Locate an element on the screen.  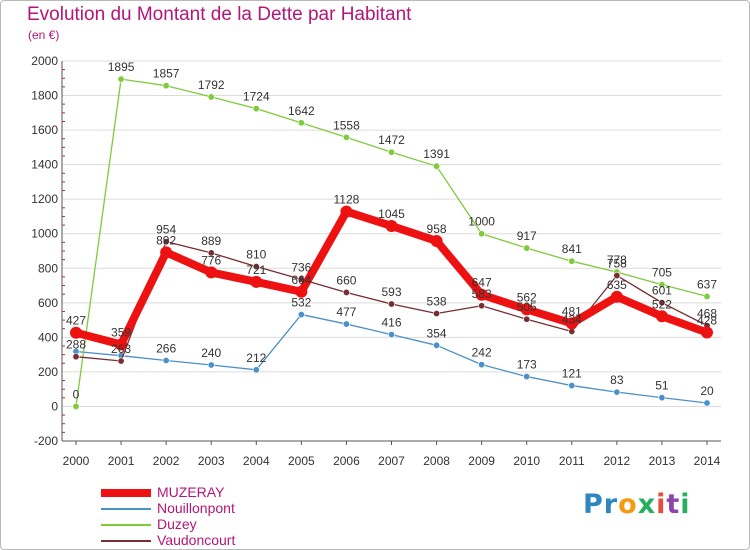
data-label: 121 is located at coordinates (572, 374).